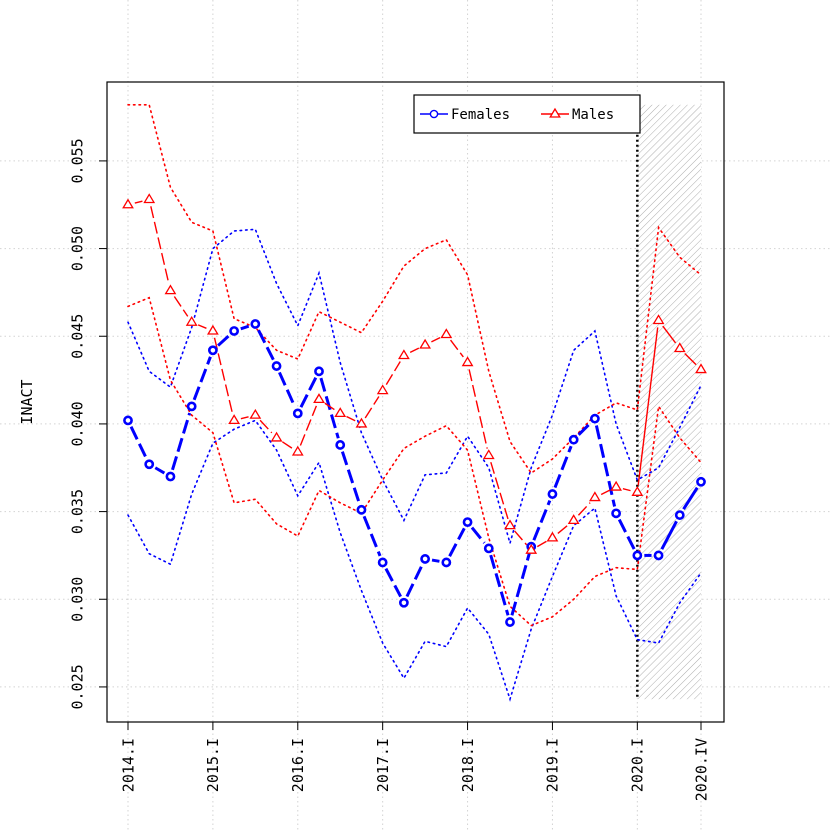  Describe the element at coordinates (77, 511) in the screenshot. I see `y-tick-label: 0.035` at that location.